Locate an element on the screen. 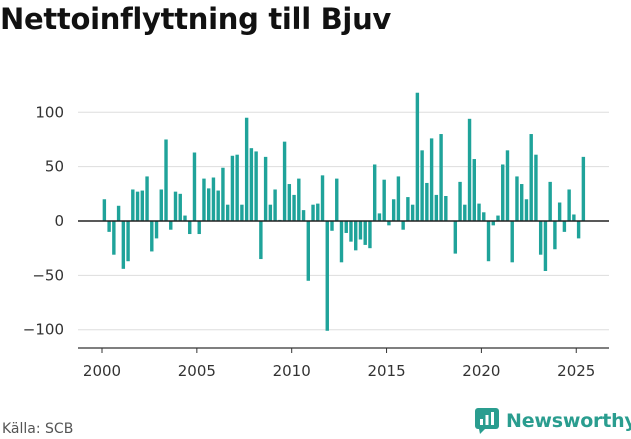 This screenshot has height=439, width=631. x-tick-label: 2025 is located at coordinates (576, 371).